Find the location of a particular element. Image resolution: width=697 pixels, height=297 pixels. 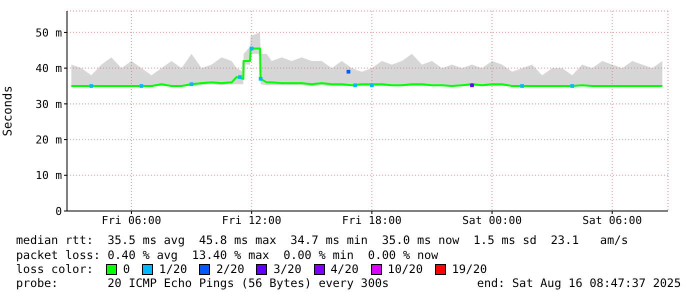

y-tick-label: 20 m is located at coordinates (49, 139).